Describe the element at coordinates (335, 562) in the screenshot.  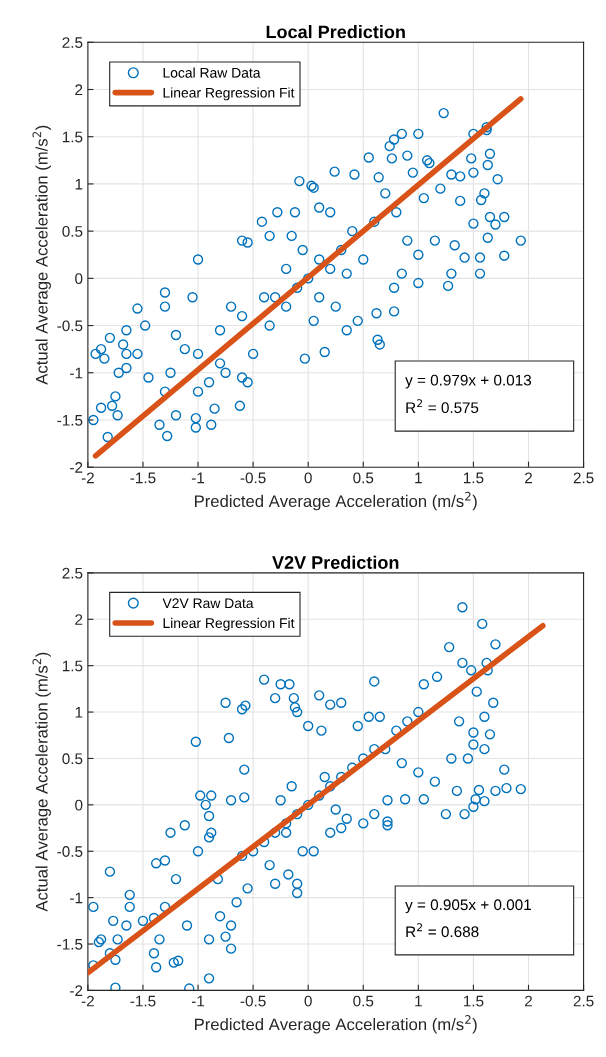
I see `chart-title: V2V Prediction` at that location.